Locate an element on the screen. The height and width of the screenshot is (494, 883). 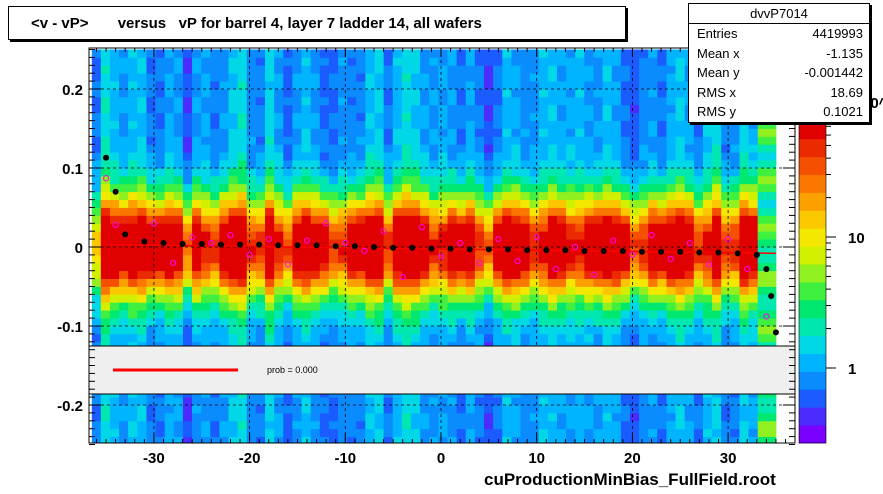
stats-value: 4419993 is located at coordinates (837, 33).